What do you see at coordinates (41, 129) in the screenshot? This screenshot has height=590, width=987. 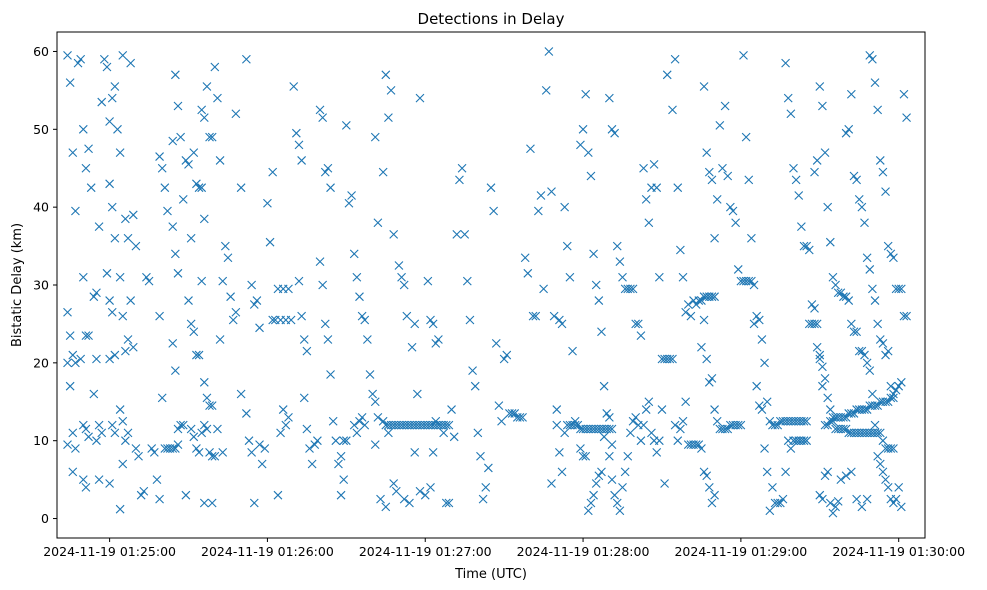 I see `y-tick-label: 50` at bounding box center [41, 129].